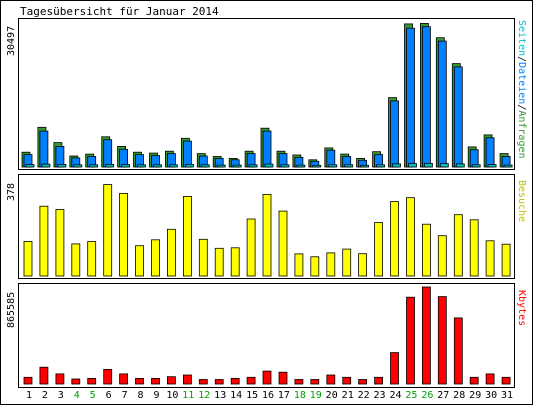 The width and height of the screenshot is (533, 405). What do you see at coordinates (156, 395) in the screenshot?
I see `x-tick-label: 9` at bounding box center [156, 395].